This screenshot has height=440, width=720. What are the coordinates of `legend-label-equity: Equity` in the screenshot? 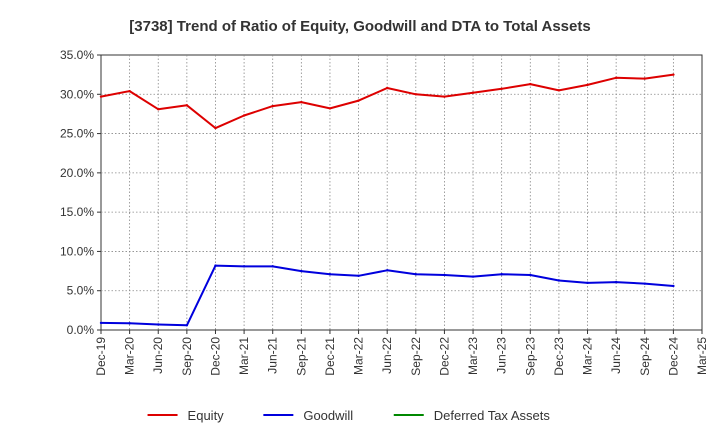 It's located at (206, 415).